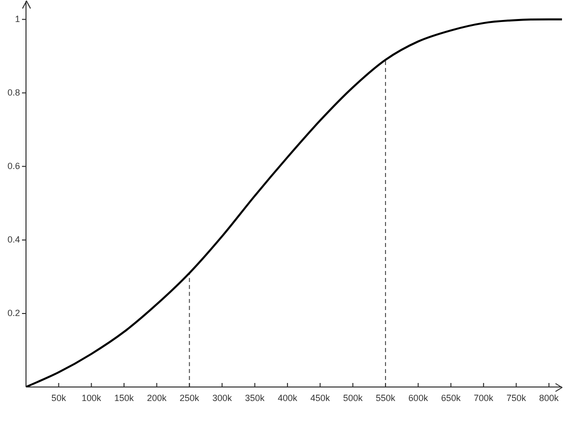 The image size is (570, 425). What do you see at coordinates (353, 397) in the screenshot?
I see `x-tick-label: 500k` at bounding box center [353, 397].